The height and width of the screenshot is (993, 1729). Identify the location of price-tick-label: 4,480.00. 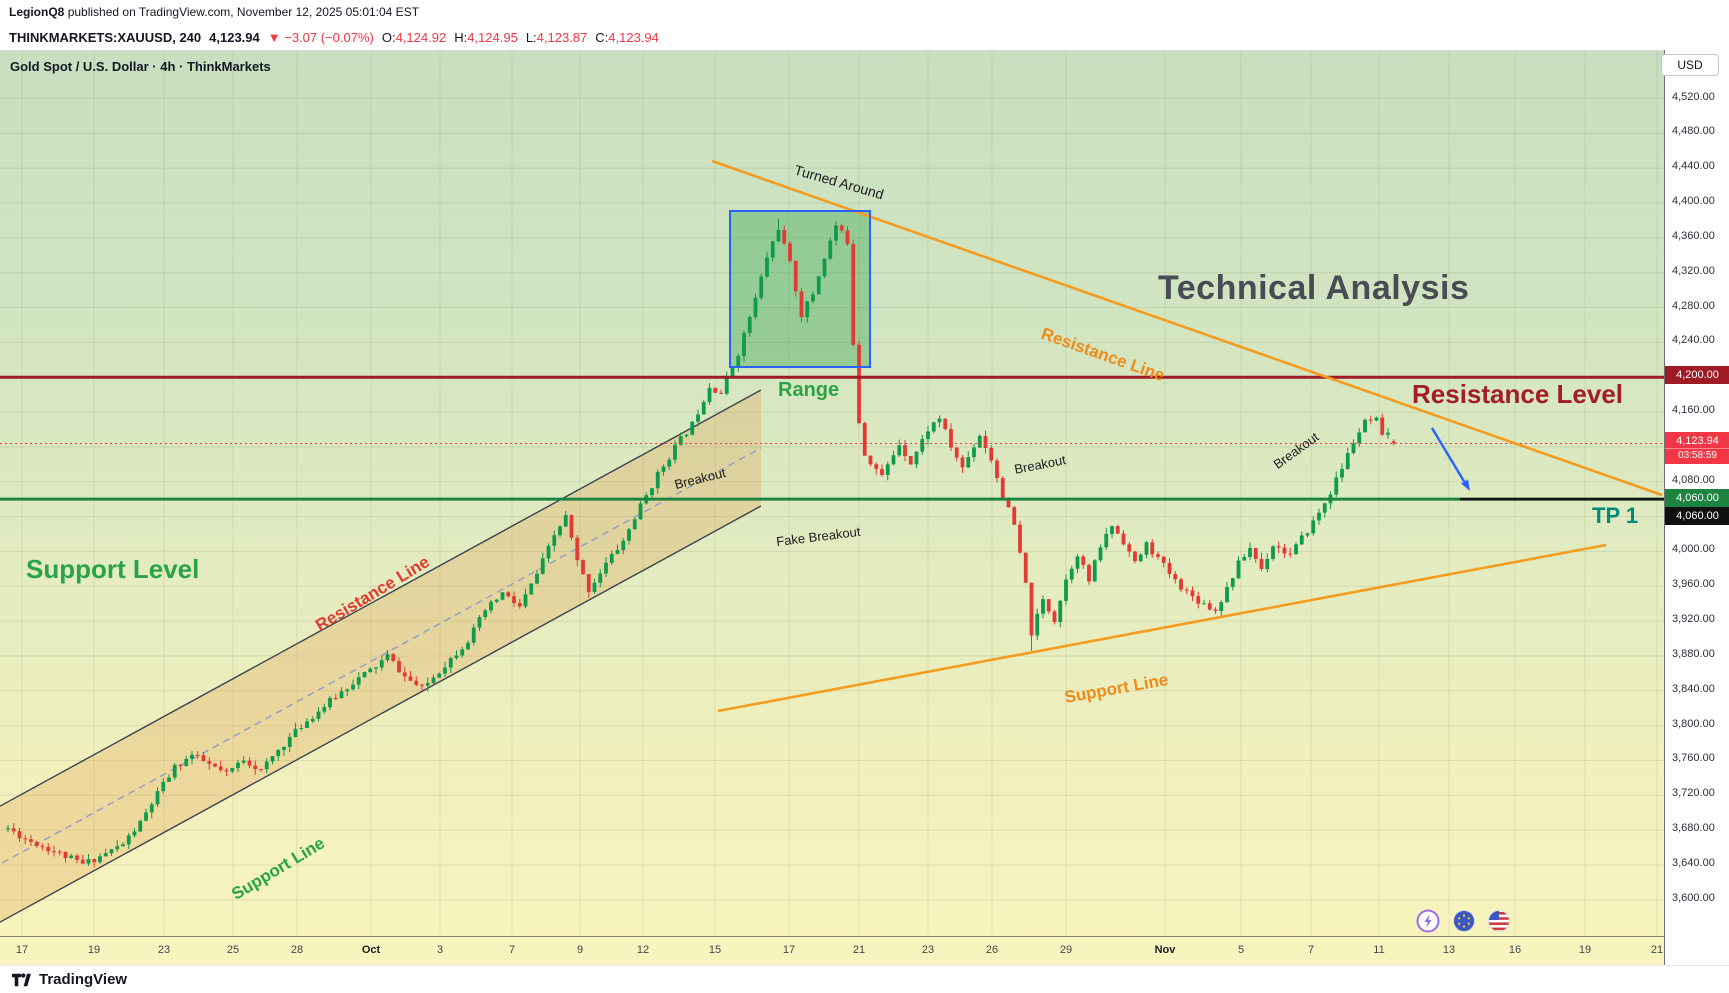
(1693, 131).